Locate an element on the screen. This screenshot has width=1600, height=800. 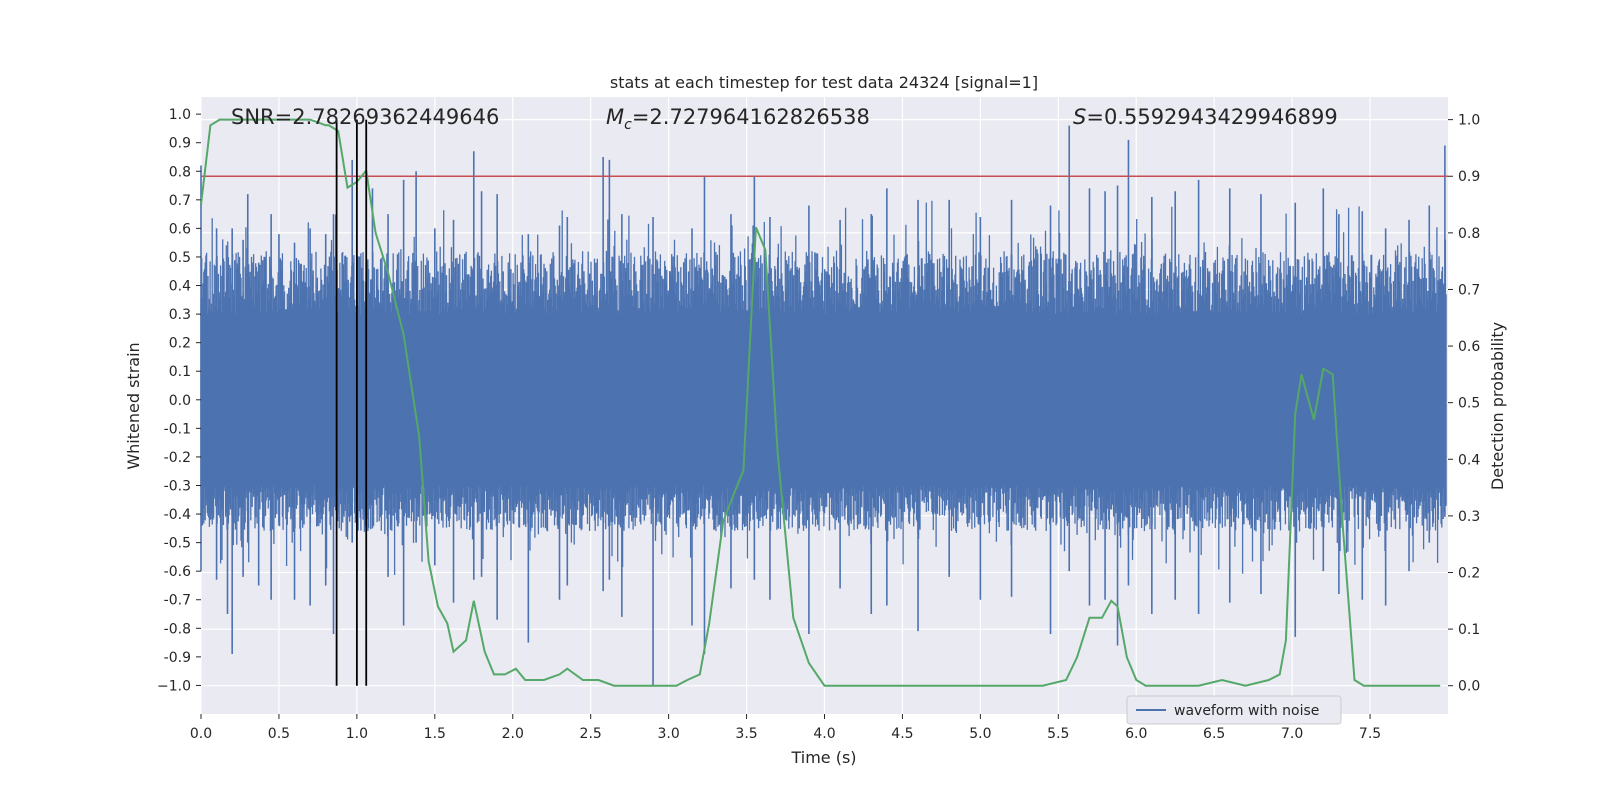
x-tick-label-0: 0.0 is located at coordinates (201, 734).